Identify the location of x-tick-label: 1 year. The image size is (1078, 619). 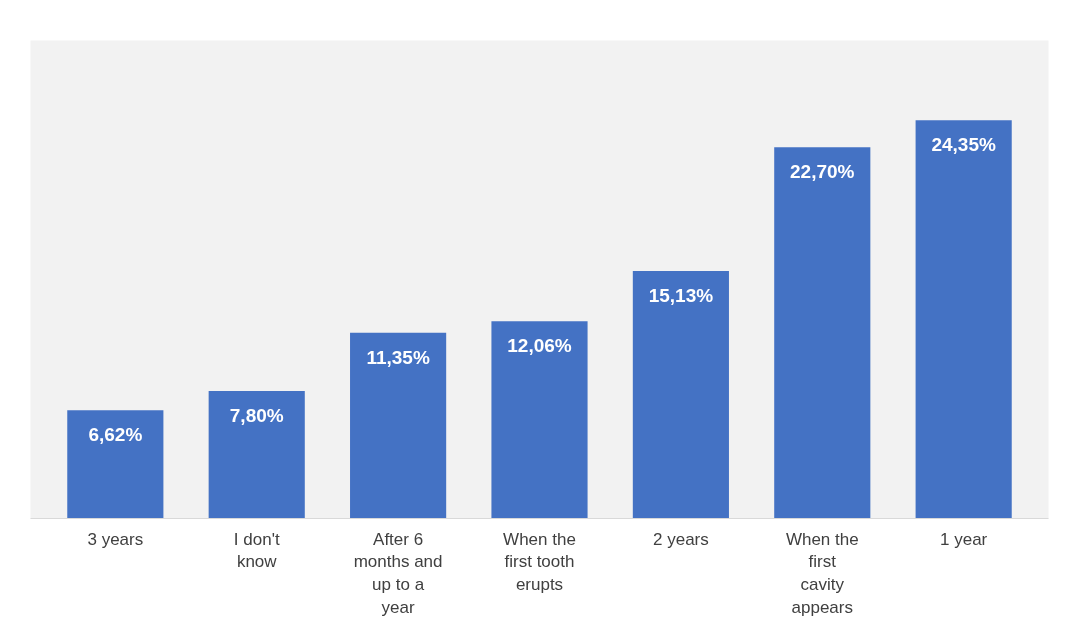
(964, 539).